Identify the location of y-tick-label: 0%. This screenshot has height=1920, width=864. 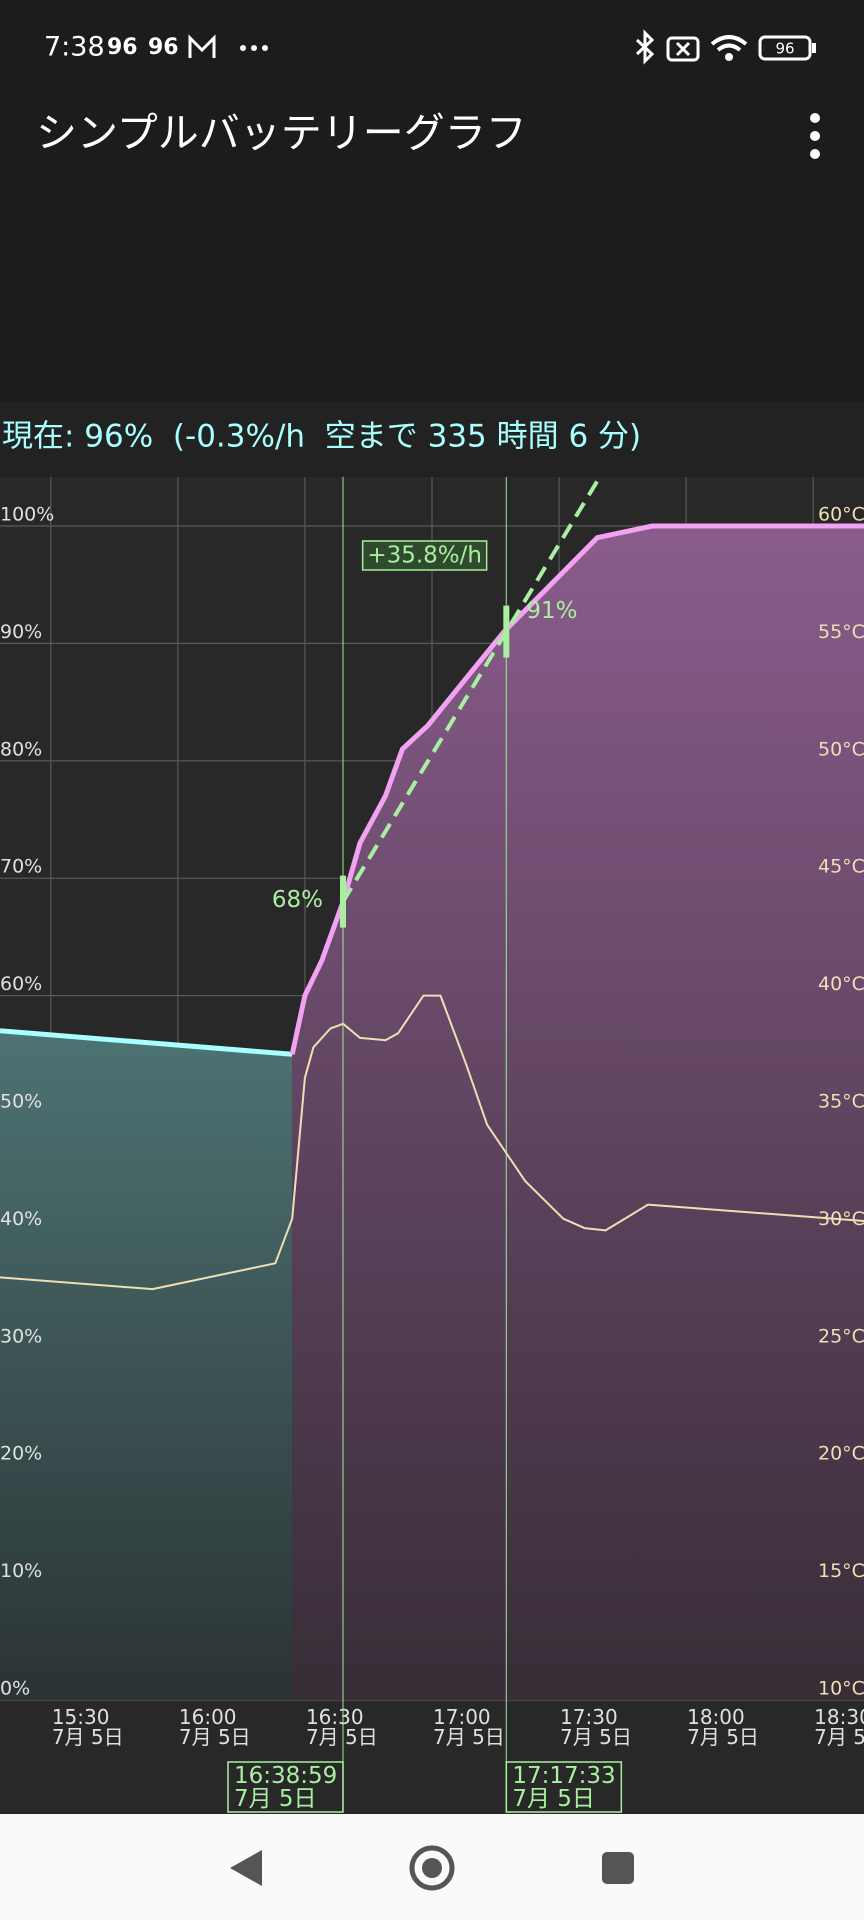
(15, 1689).